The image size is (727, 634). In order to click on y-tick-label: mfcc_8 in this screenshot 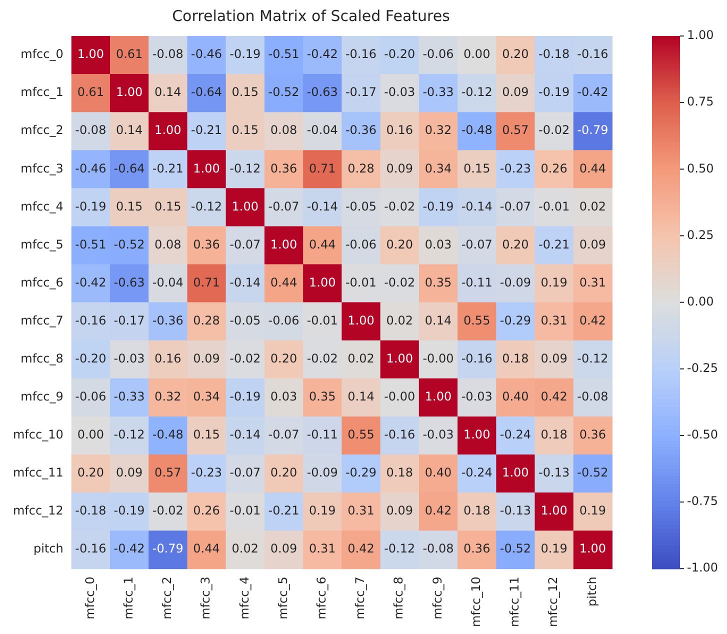, I will do `click(42, 359)`.